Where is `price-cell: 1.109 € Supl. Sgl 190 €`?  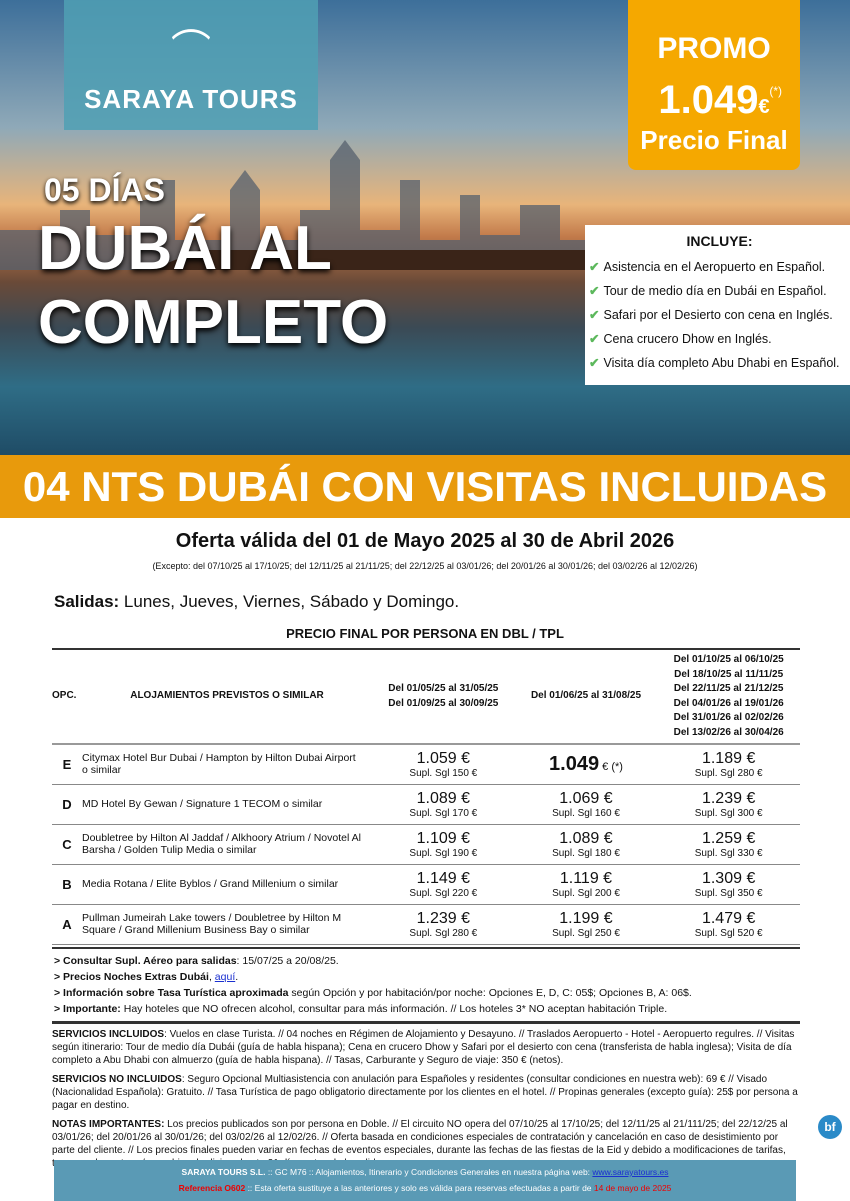
price-cell: 1.109 € Supl. Sgl 190 € is located at coordinates (443, 844).